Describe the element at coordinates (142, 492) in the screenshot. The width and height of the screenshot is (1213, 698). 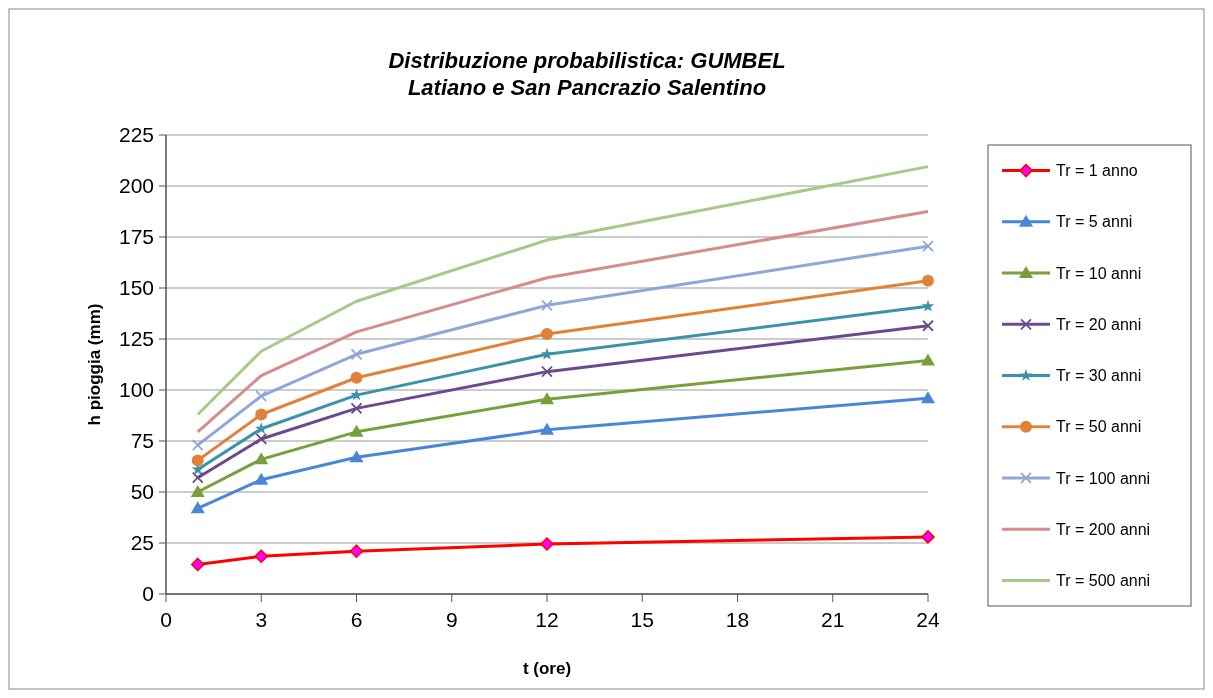
I see `y-tick-label: 50` at that location.